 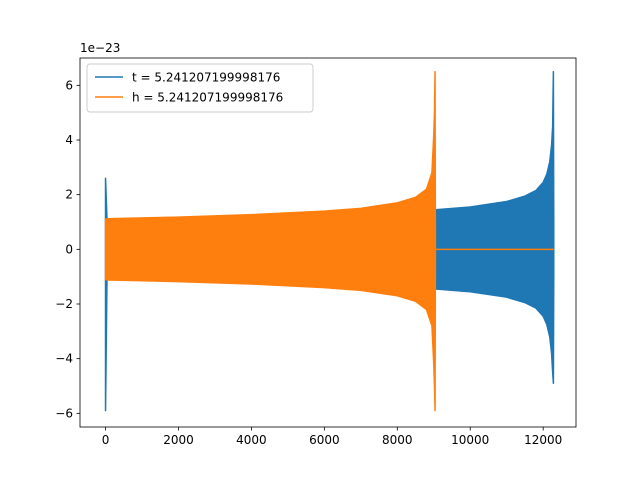 What do you see at coordinates (106, 440) in the screenshot?
I see `x-tick-label: 0` at bounding box center [106, 440].